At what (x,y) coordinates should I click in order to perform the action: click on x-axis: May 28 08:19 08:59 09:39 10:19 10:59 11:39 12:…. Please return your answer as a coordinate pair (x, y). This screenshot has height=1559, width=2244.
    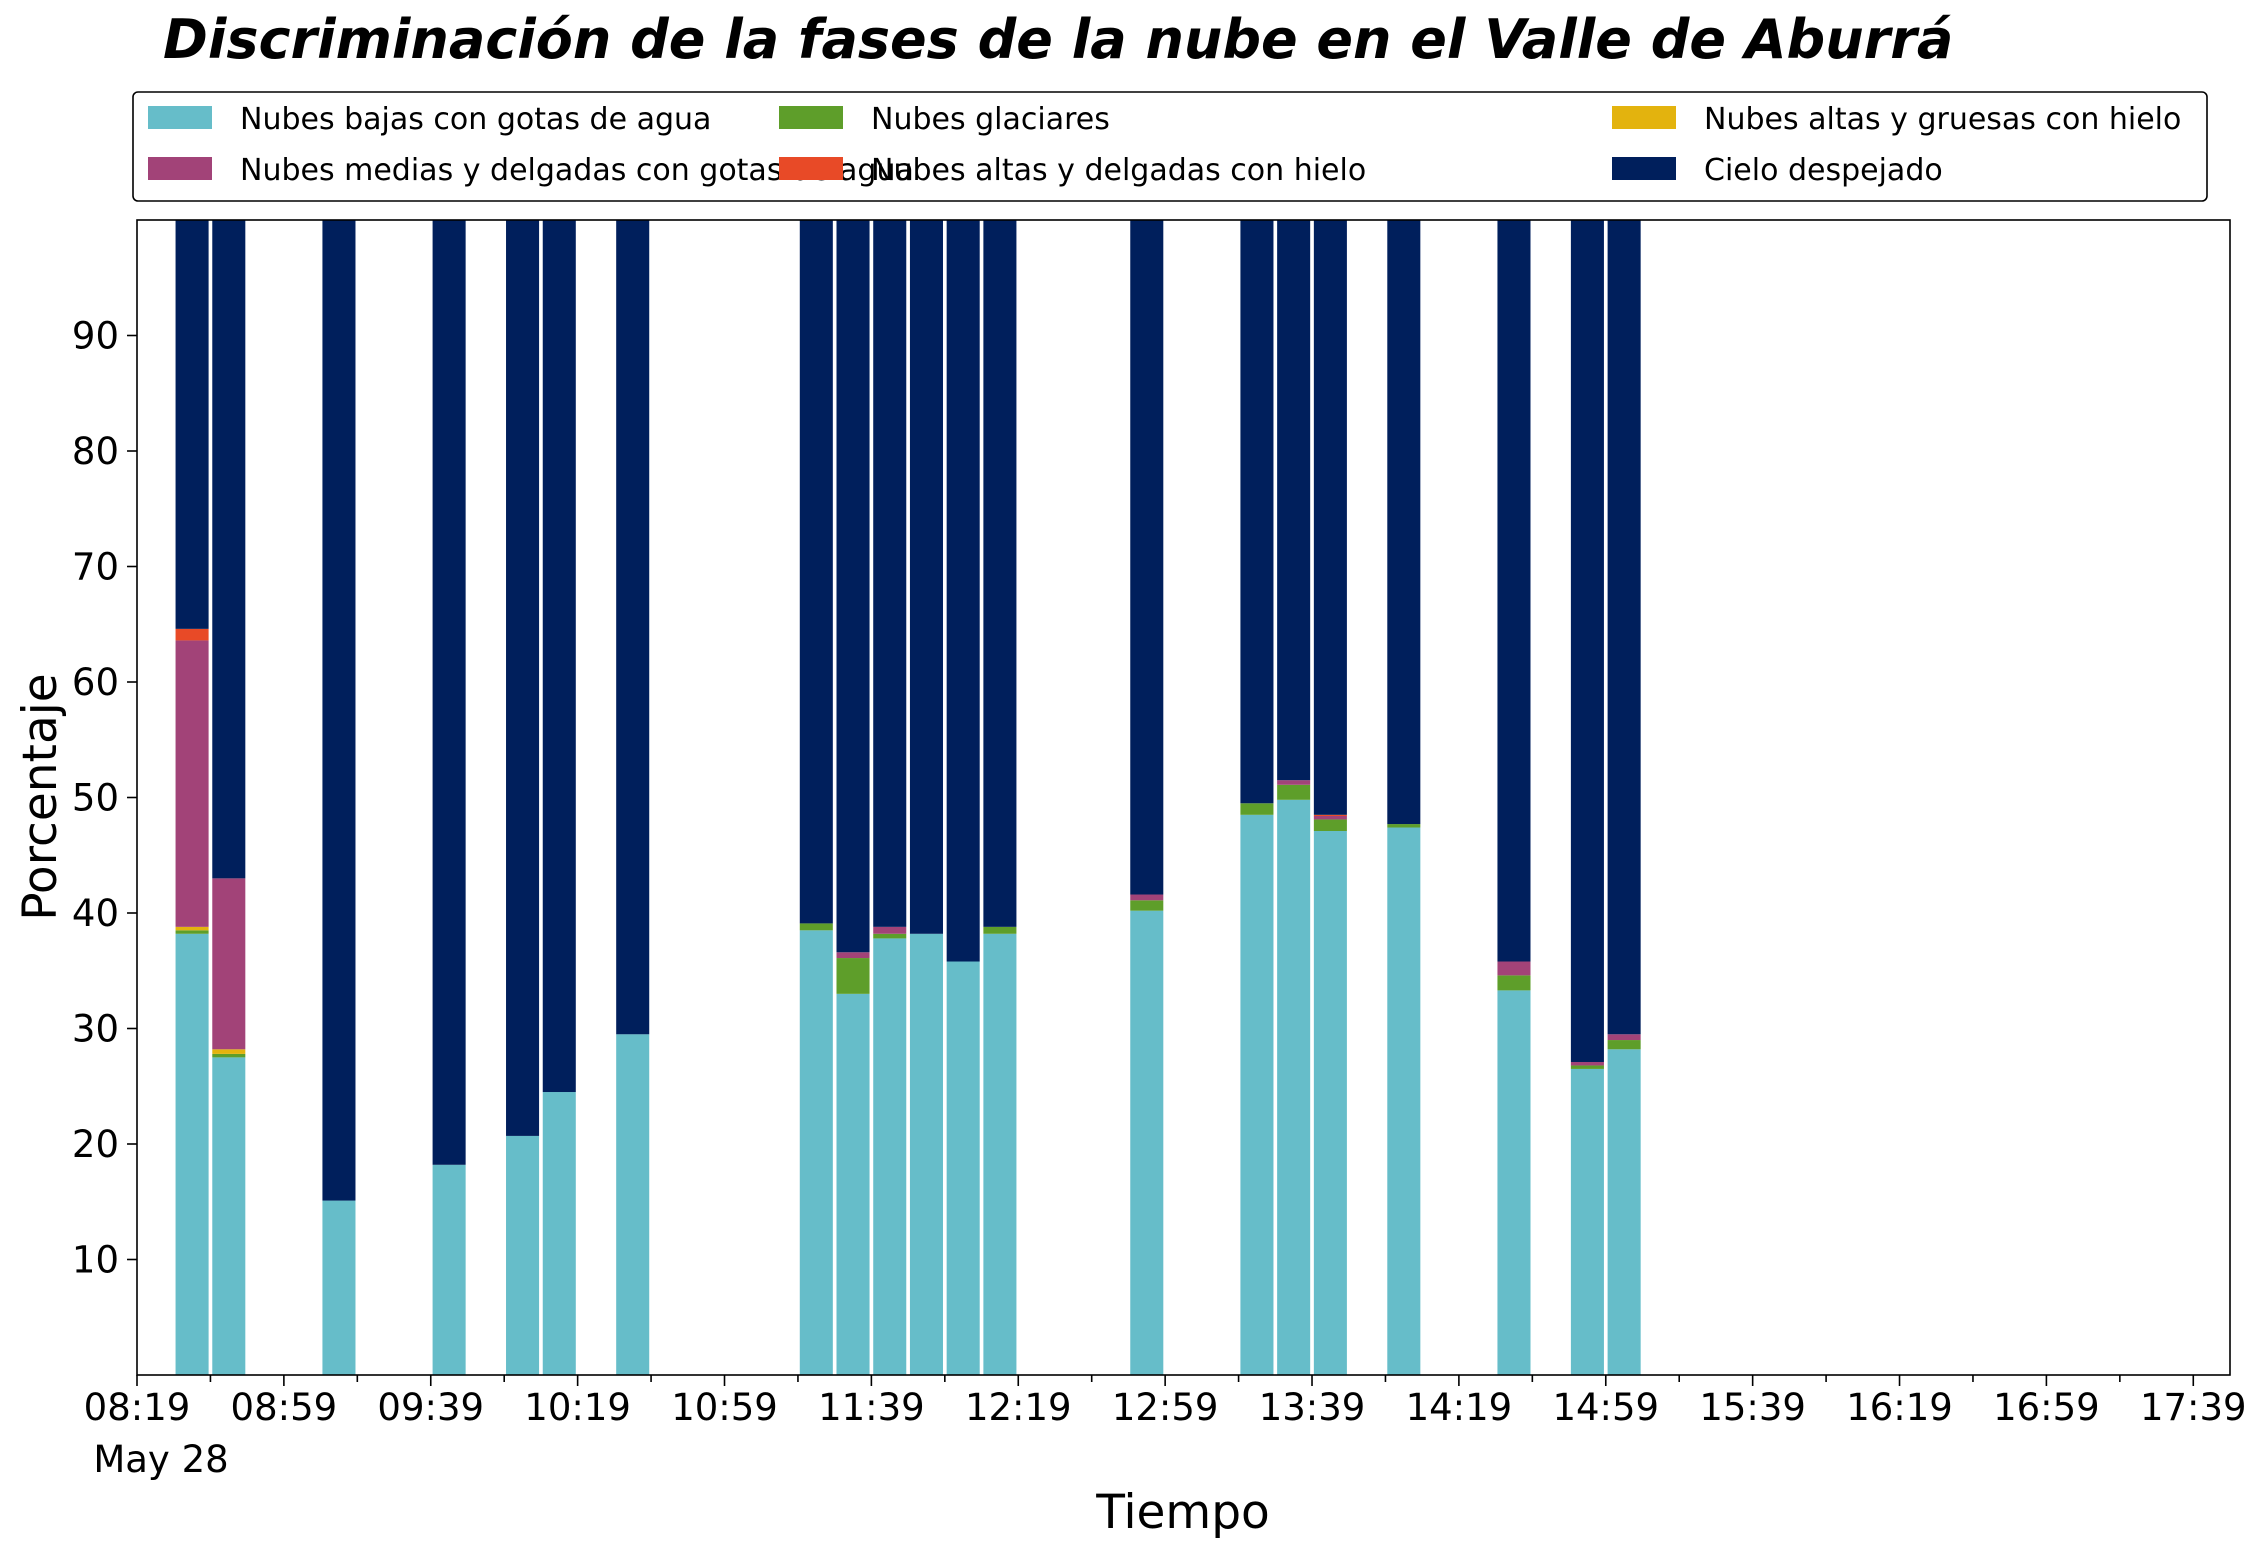
    Looking at the image, I should click on (1164, 1428).